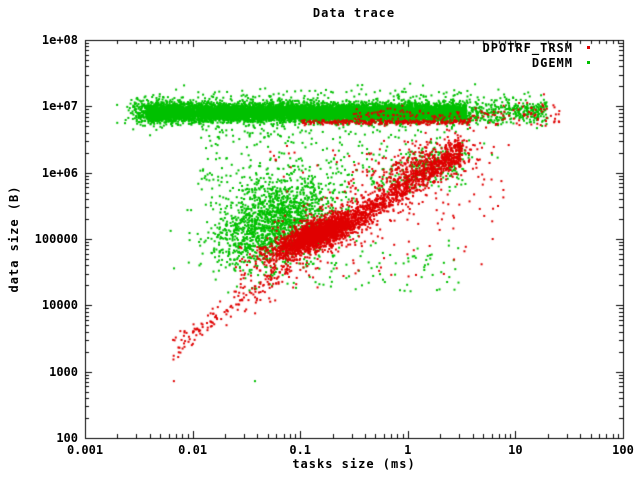 This screenshot has width=640, height=480. Describe the element at coordinates (85, 450) in the screenshot. I see `x-tick-label: 0.001` at that location.